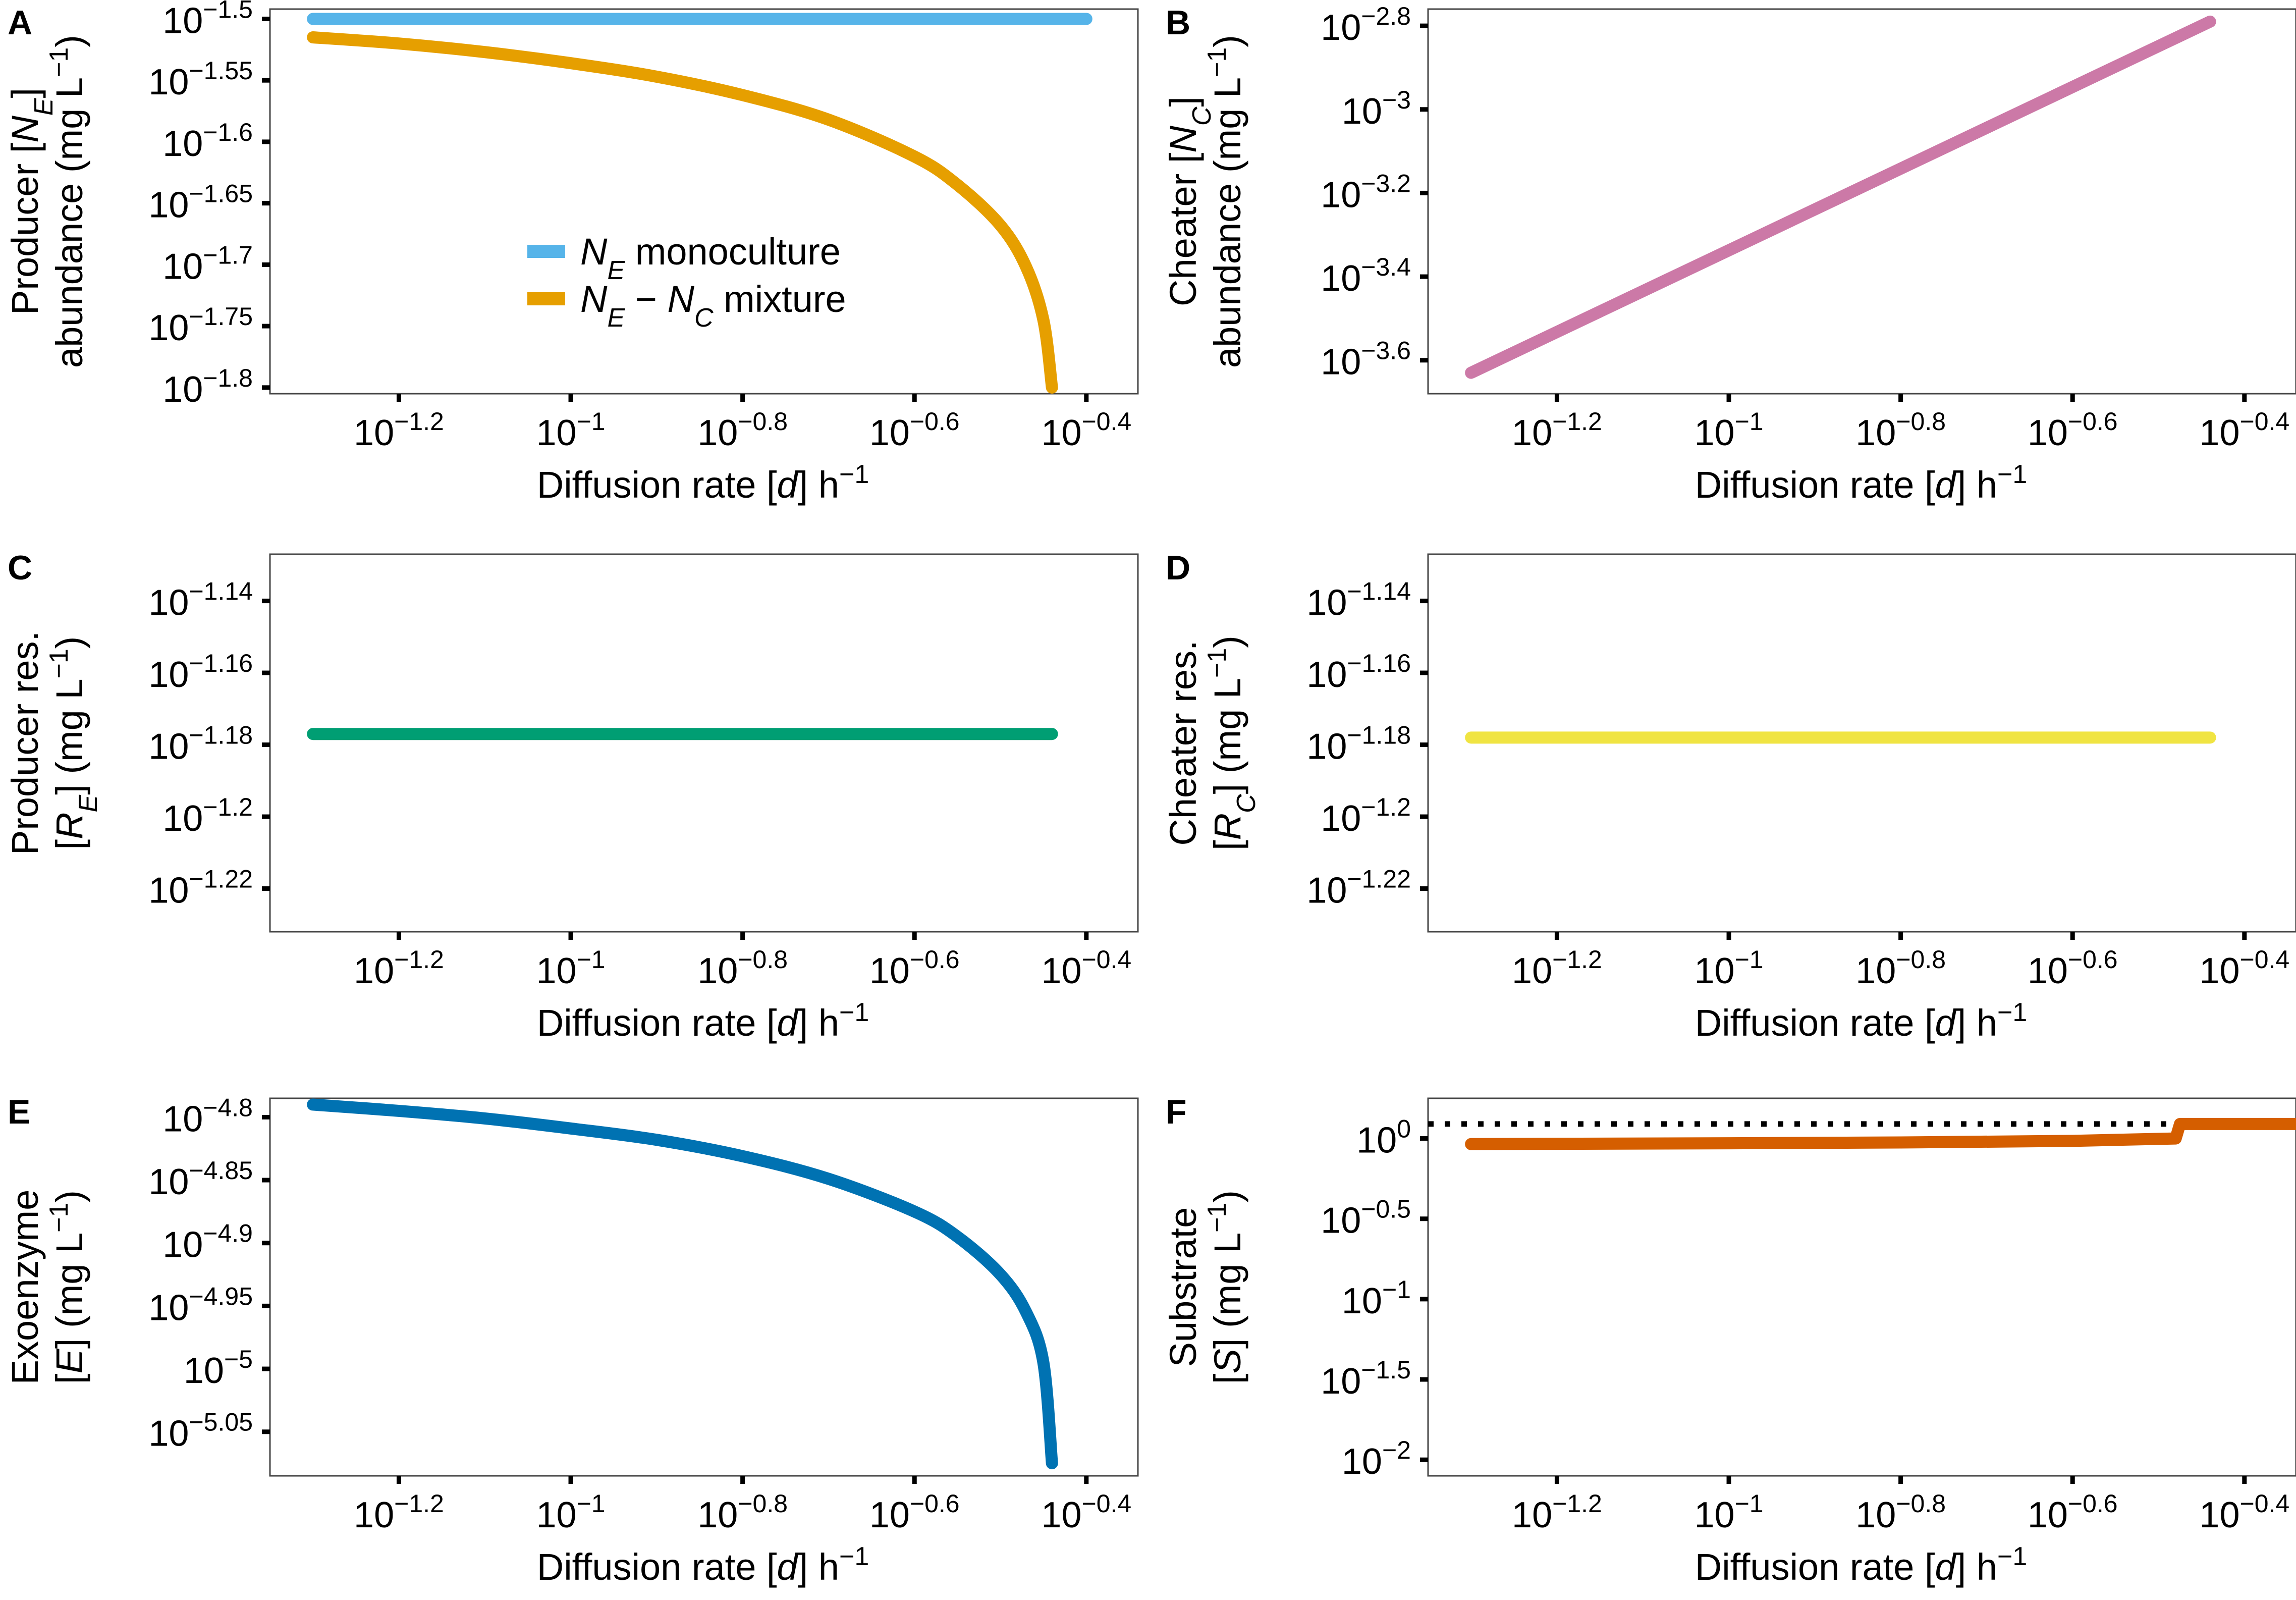 The width and height of the screenshot is (2296, 1600). Describe the element at coordinates (1183, 742) in the screenshot. I see `y-axis-title: Cheater res.` at that location.